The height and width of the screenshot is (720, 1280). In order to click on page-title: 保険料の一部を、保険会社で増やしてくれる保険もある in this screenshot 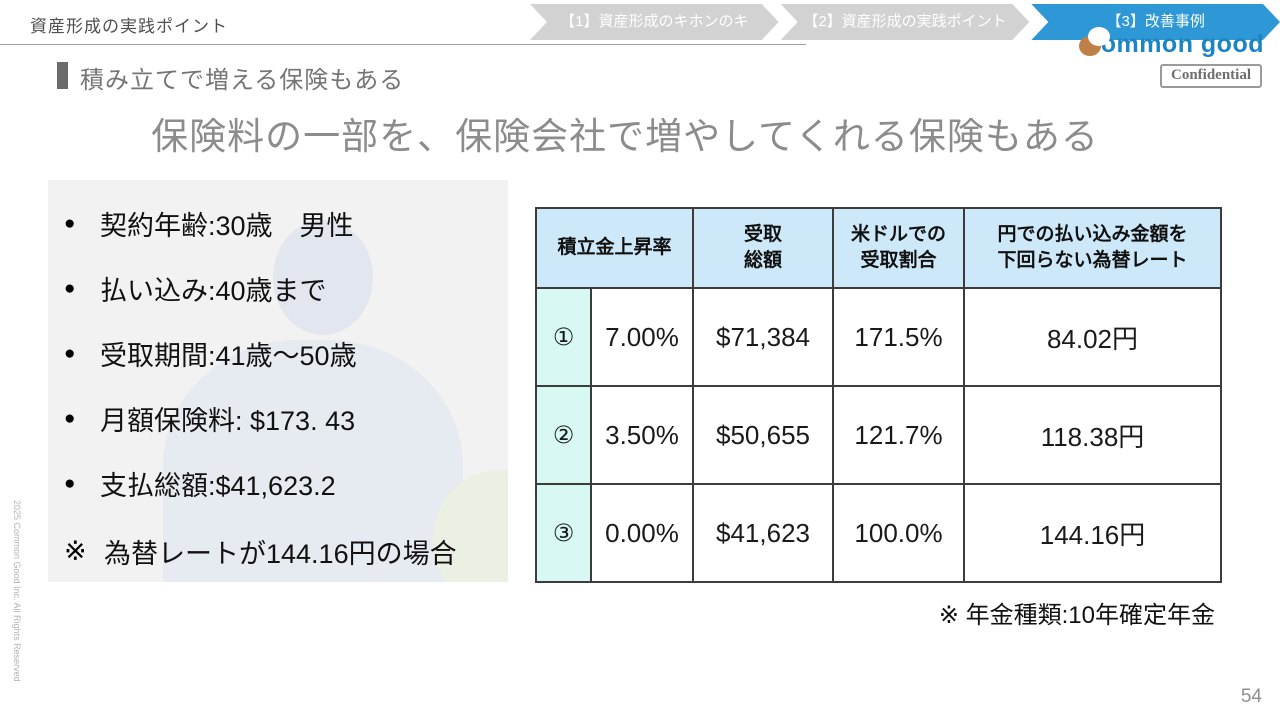, I will do `click(625, 136)`.